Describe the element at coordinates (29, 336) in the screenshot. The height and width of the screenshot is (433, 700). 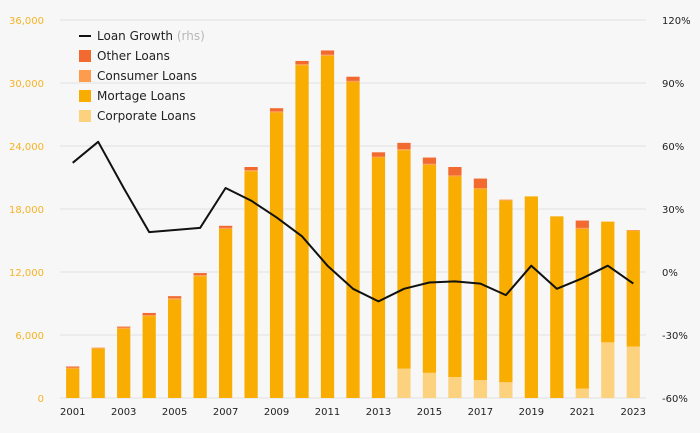
I see `left-axis-tick-label: 6,000` at that location.